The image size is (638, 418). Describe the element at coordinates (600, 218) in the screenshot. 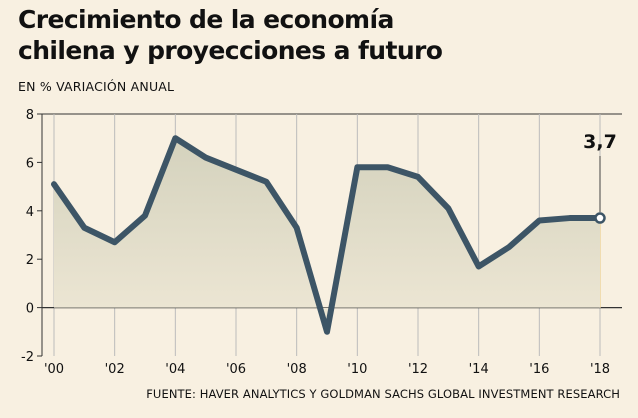

I see `annotation-marker` at that location.